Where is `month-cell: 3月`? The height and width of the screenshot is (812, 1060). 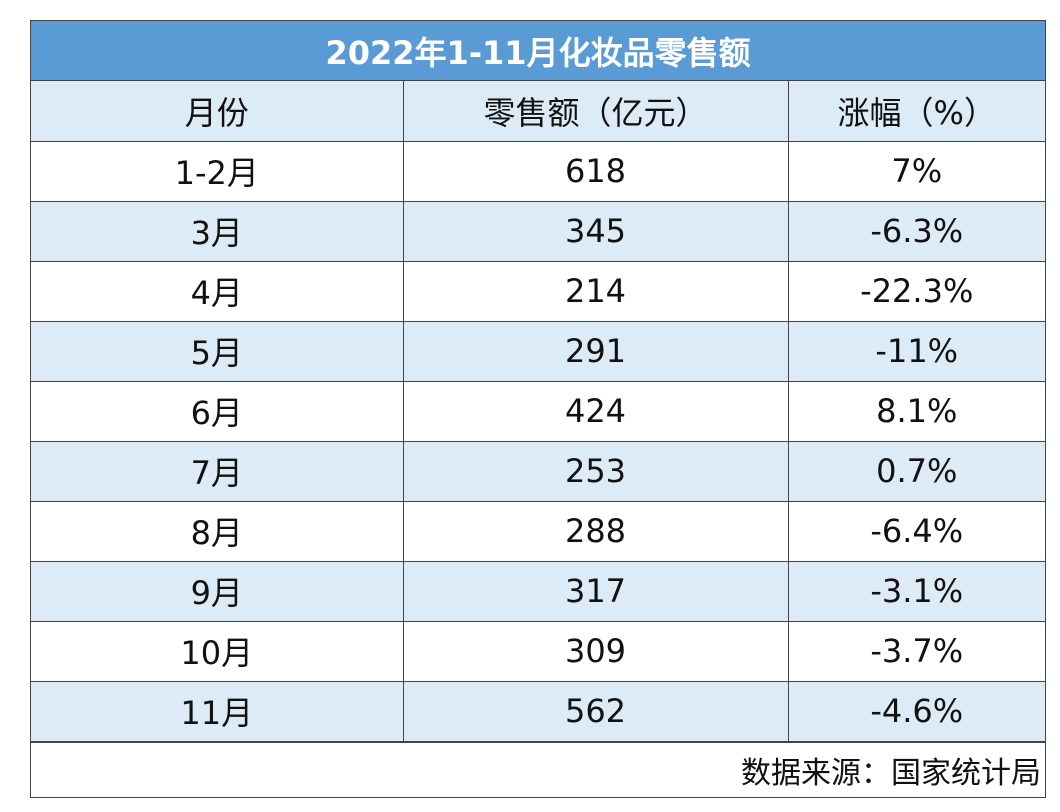 month-cell: 3月 is located at coordinates (217, 231).